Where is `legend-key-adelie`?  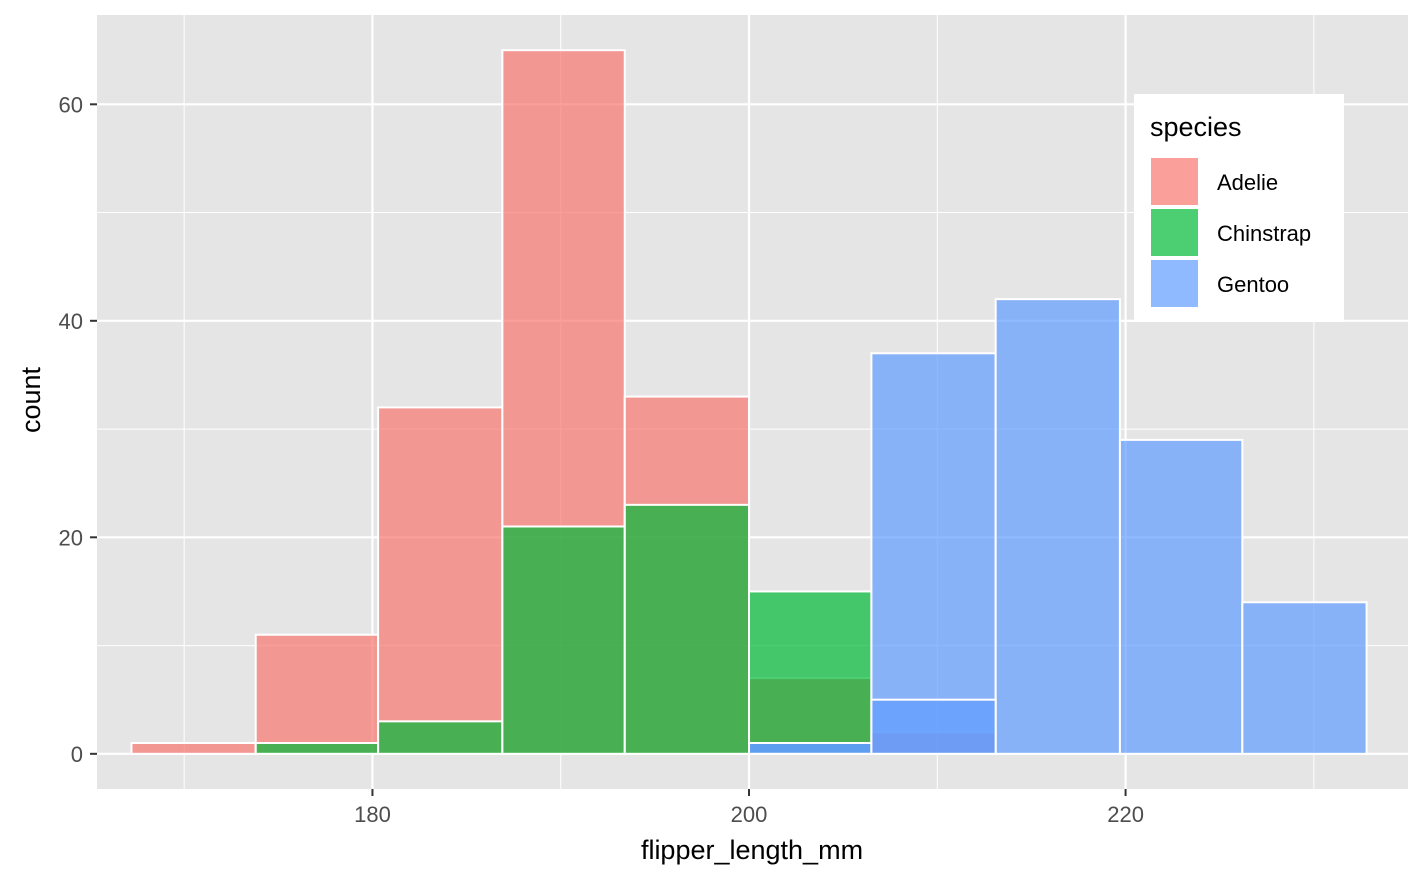 legend-key-adelie is located at coordinates (1174, 181).